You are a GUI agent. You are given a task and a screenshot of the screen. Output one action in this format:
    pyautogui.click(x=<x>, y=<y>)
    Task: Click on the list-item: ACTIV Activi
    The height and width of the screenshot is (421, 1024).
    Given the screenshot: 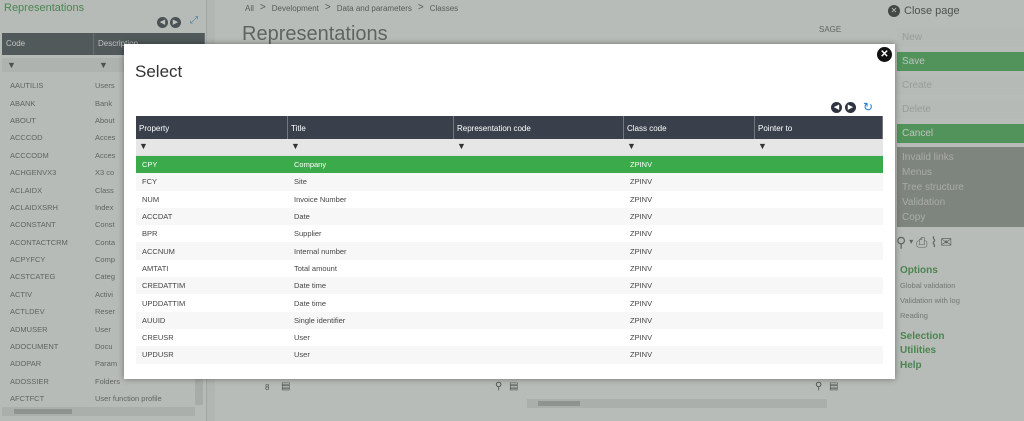 What is the action you would take?
    pyautogui.click(x=98, y=294)
    